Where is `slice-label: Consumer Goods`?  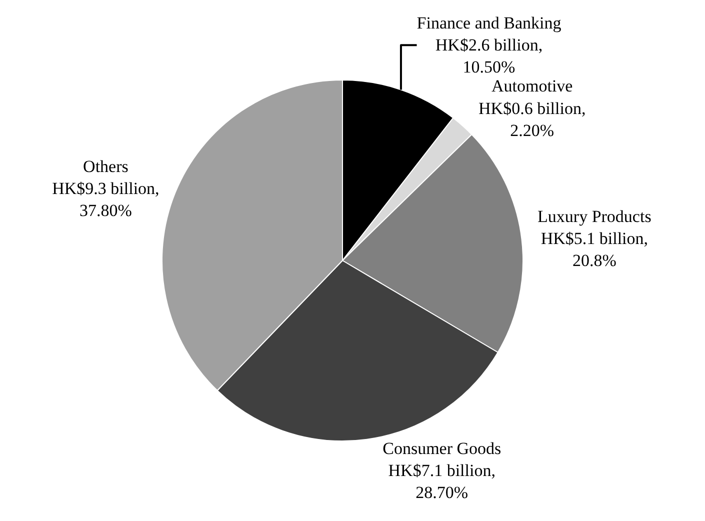 slice-label: Consumer Goods is located at coordinates (442, 448).